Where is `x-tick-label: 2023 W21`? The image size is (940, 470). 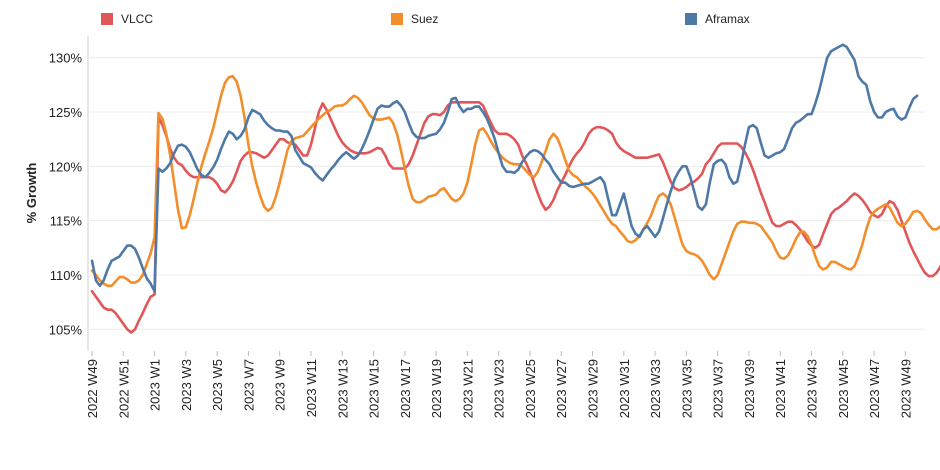 x-tick-label: 2023 W21 is located at coordinates (467, 388).